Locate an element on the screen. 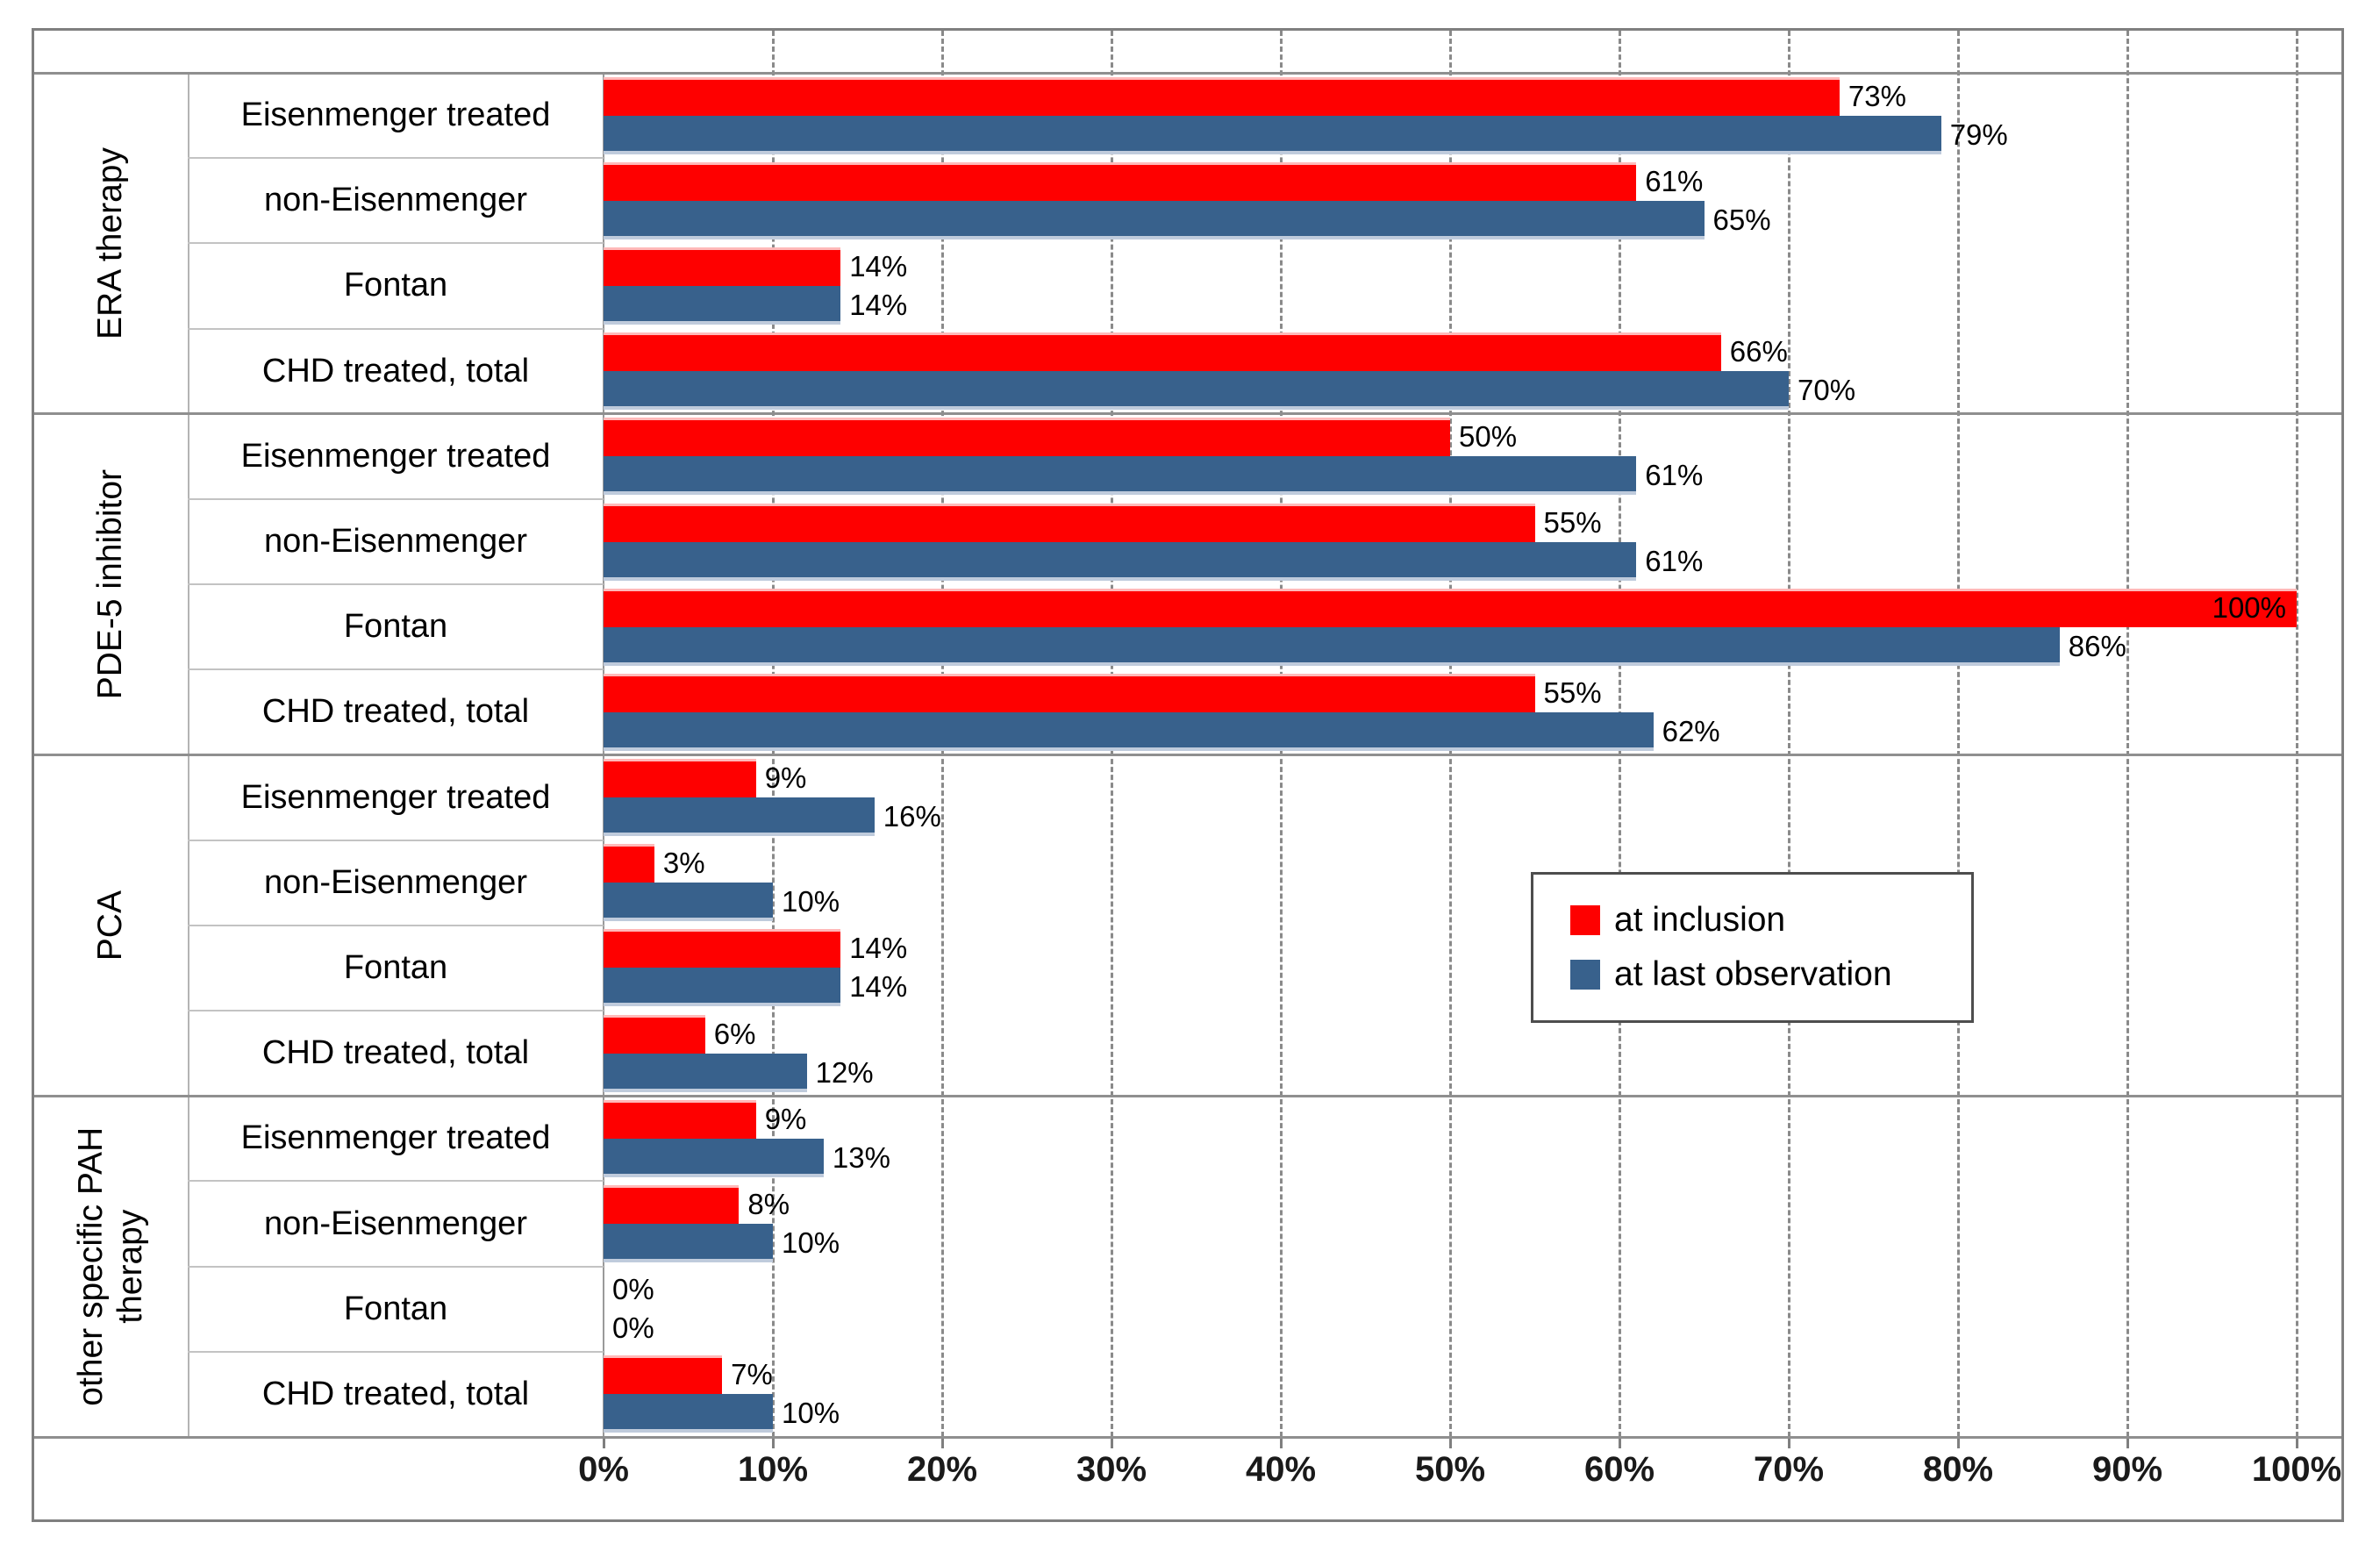 The width and height of the screenshot is (2380, 1551). legend-label: at inclusion is located at coordinates (1700, 920).